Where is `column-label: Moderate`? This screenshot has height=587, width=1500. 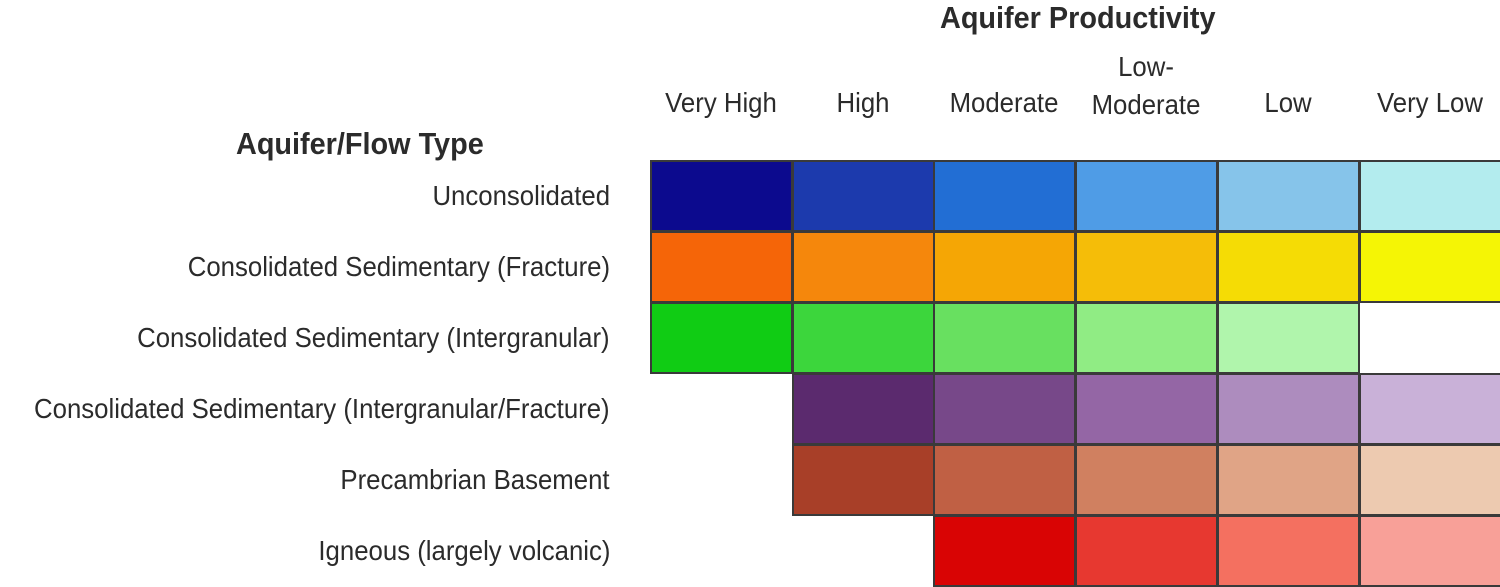
column-label: Moderate is located at coordinates (1004, 103).